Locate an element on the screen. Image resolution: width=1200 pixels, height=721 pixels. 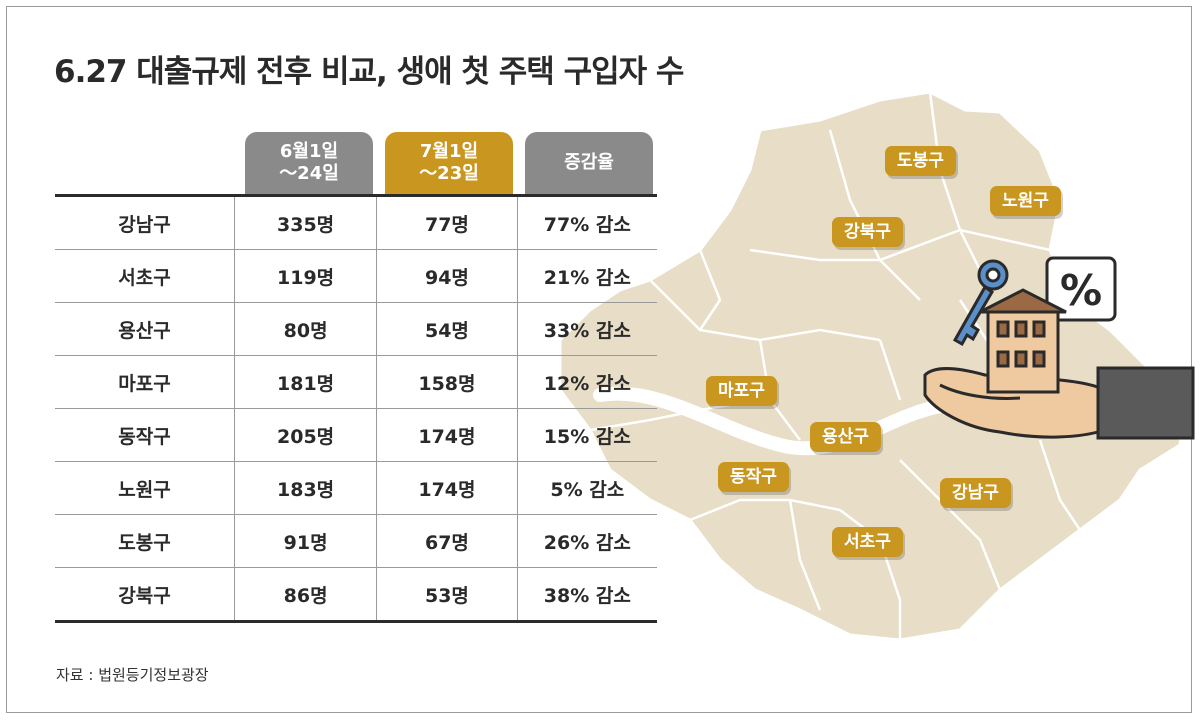
table-row: 동작구 205명 174명 15% 감소 is located at coordinates (356, 435).